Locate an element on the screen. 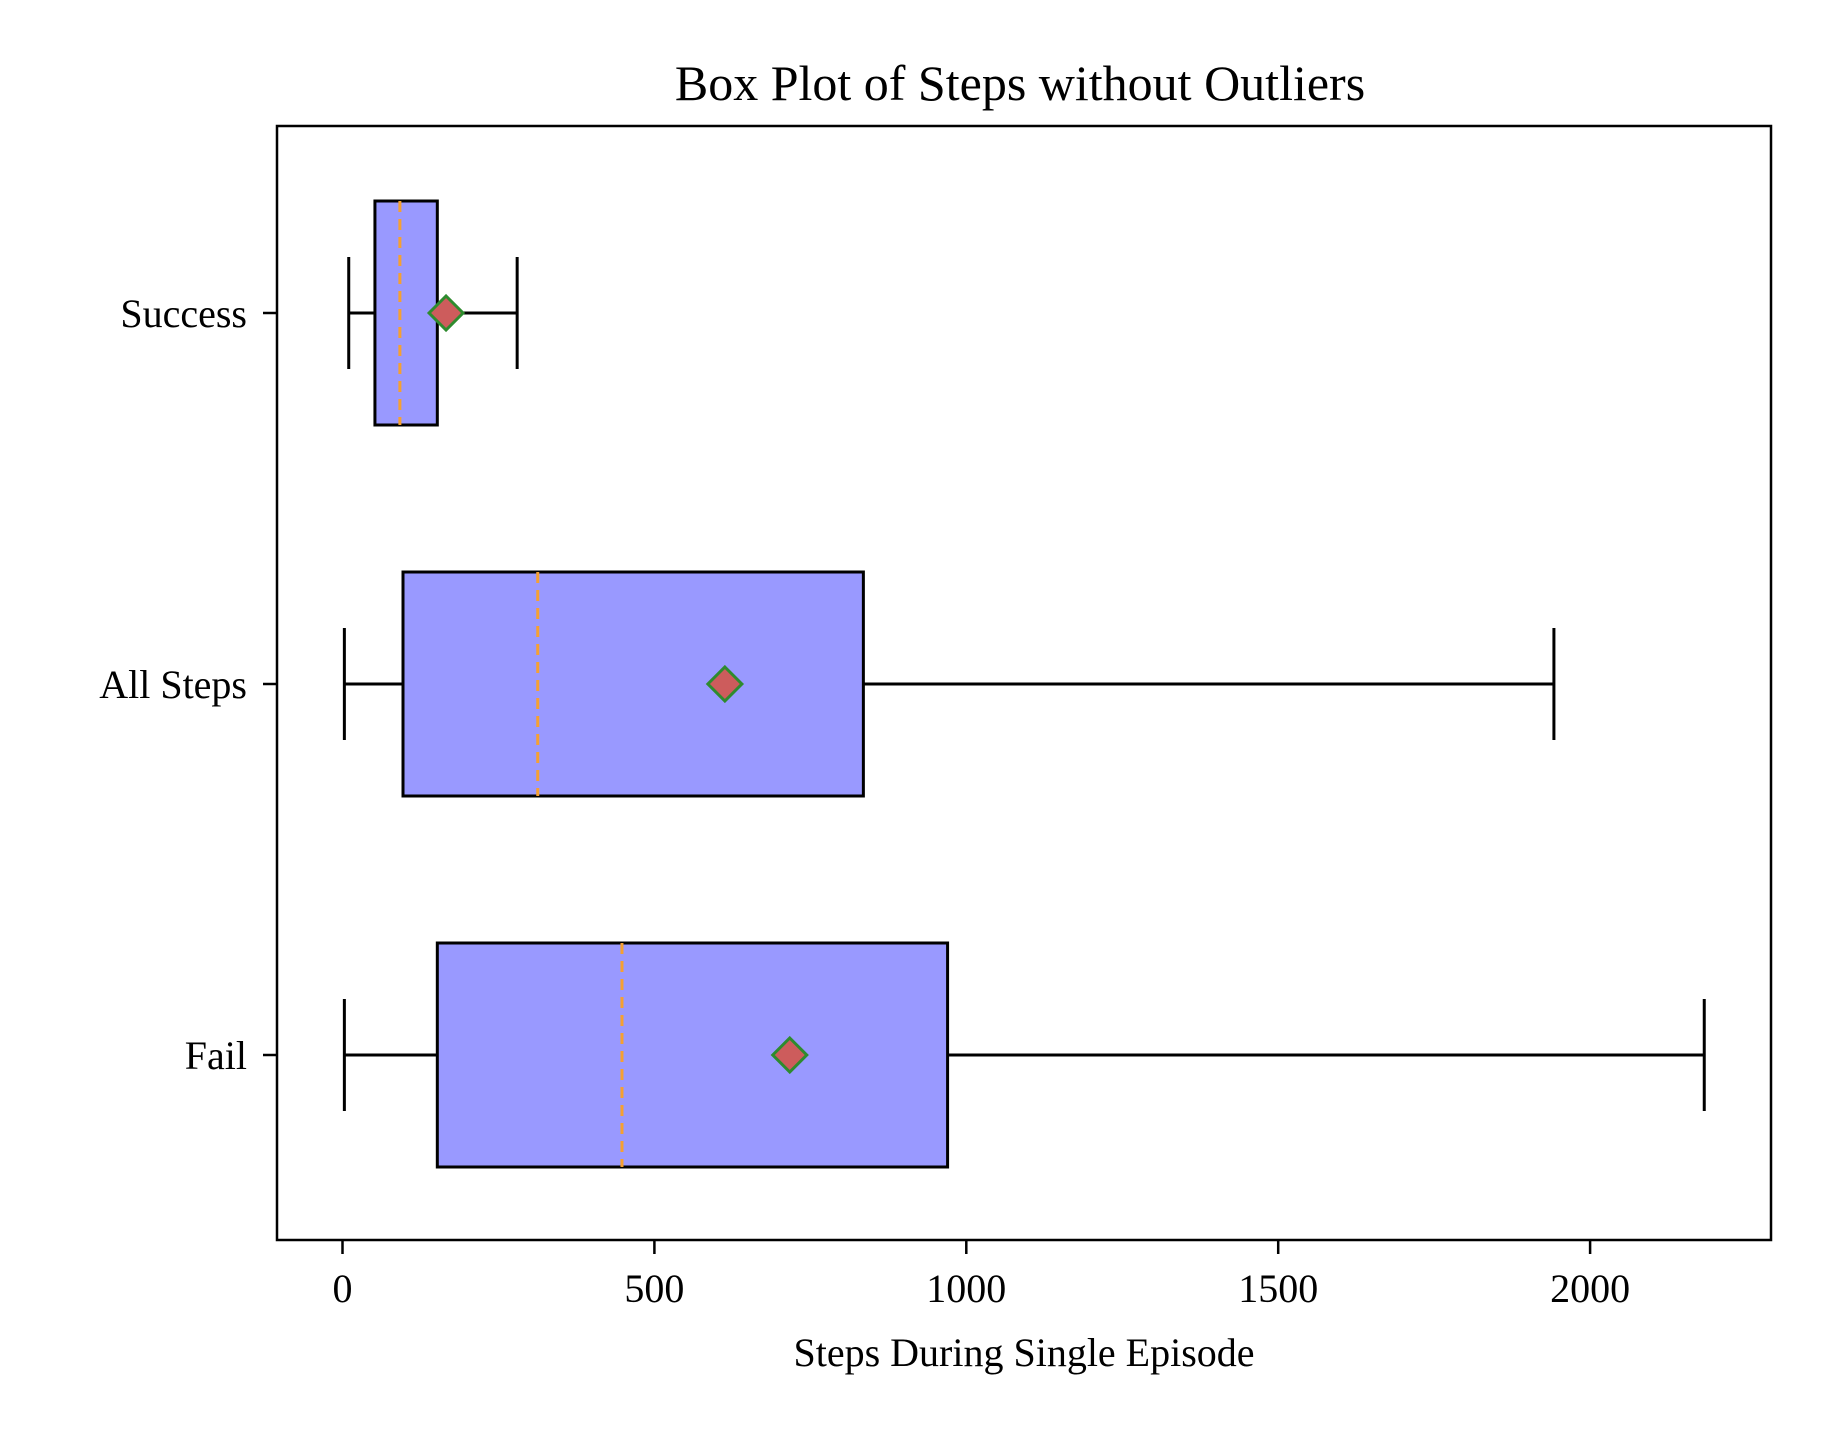  x-tick-label: 1500 is located at coordinates (1278, 1288).